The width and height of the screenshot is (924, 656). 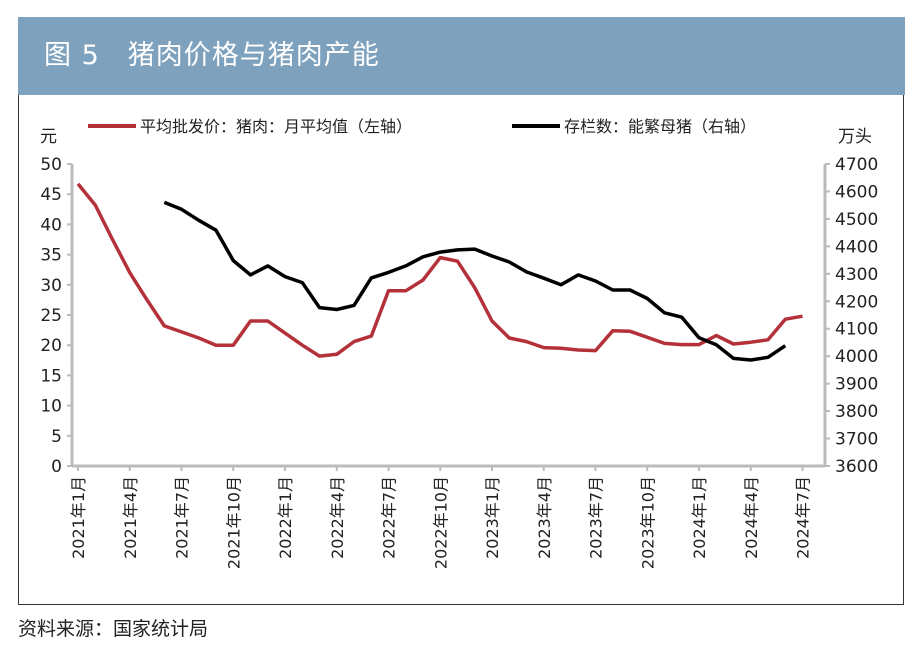 What do you see at coordinates (56, 437) in the screenshot?
I see `left-tick-label: 5` at bounding box center [56, 437].